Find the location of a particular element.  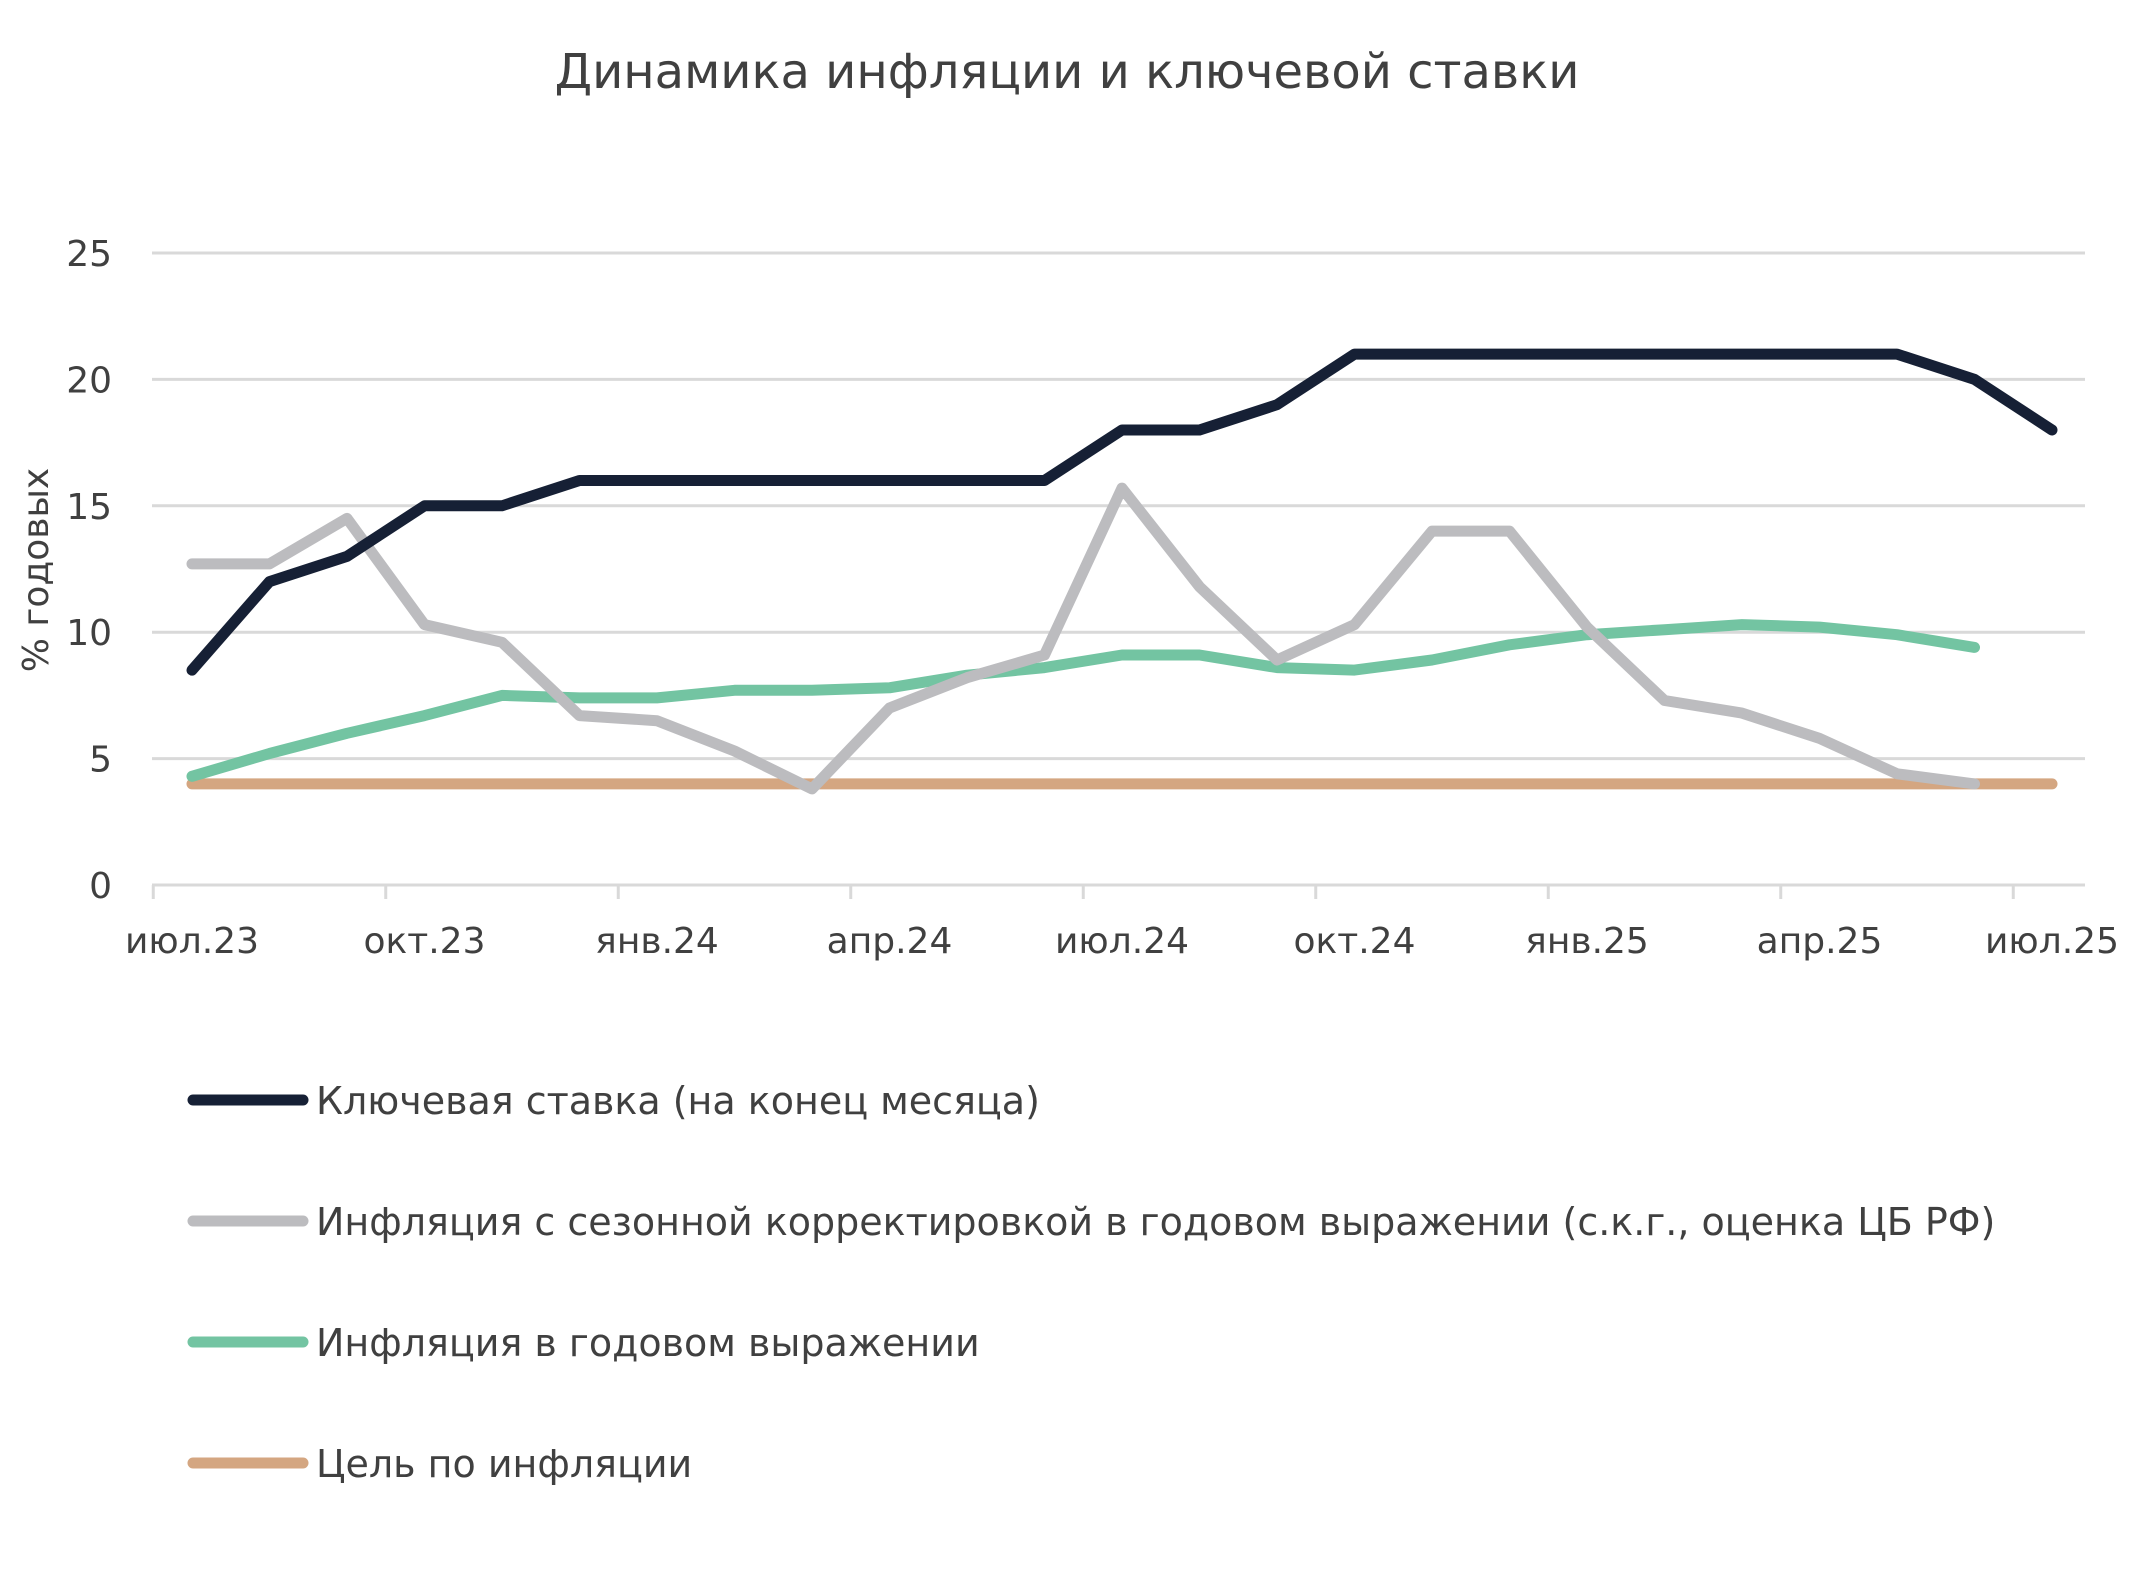

y-tick-label: 25 is located at coordinates (89, 254).